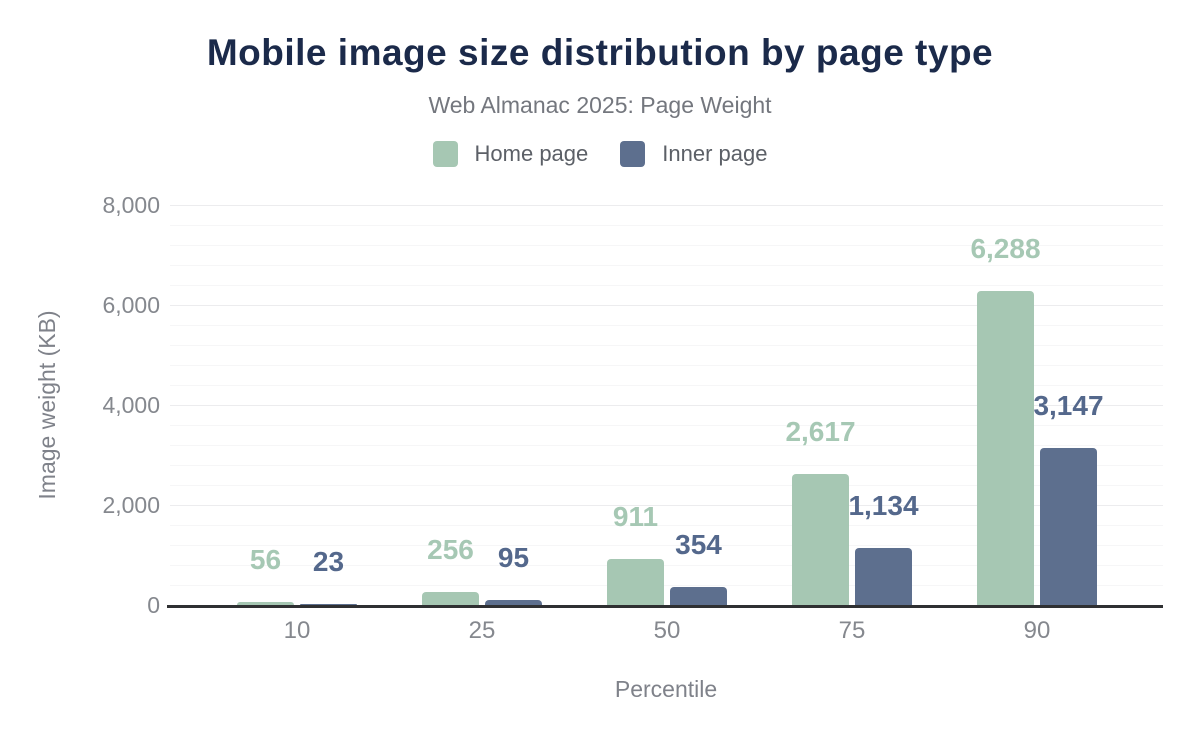 Image resolution: width=1200 pixels, height=742 pixels. I want to click on bar-value-label: 2,617, so click(820, 432).